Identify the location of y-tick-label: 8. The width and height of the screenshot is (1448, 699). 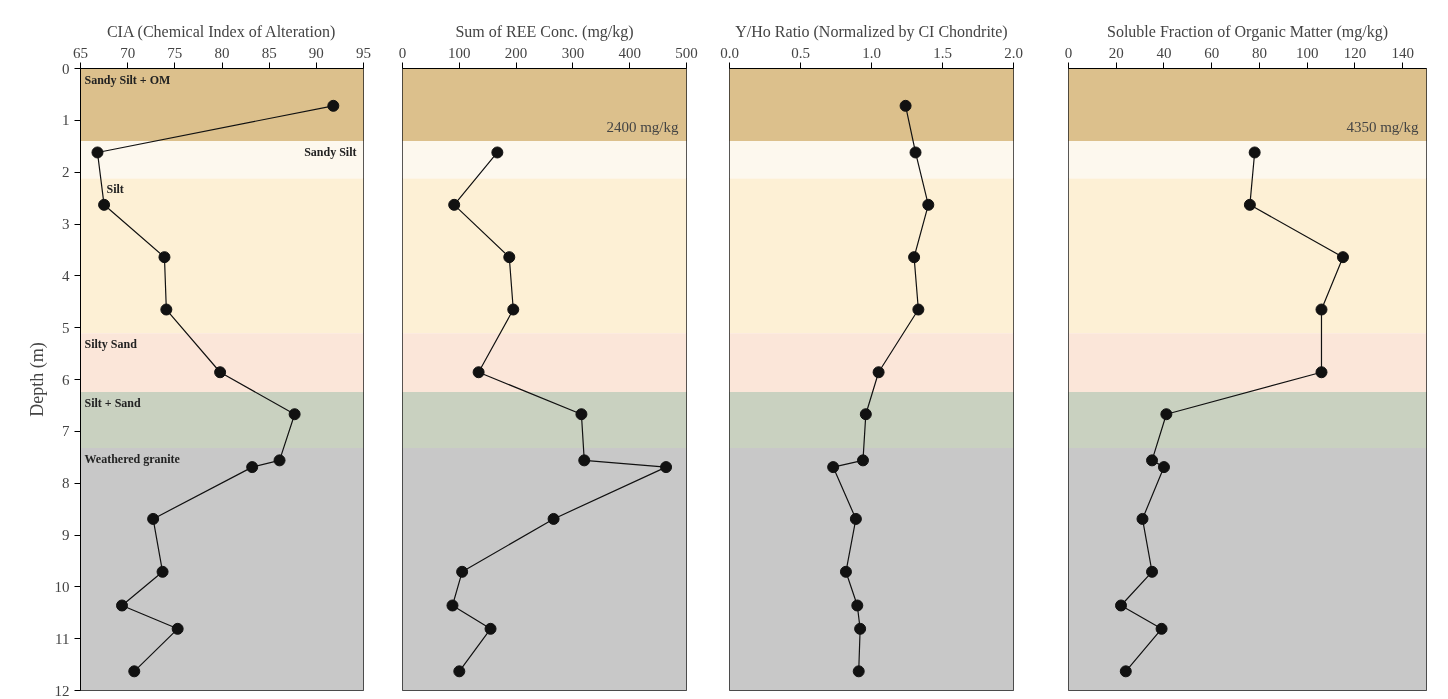
(66, 483).